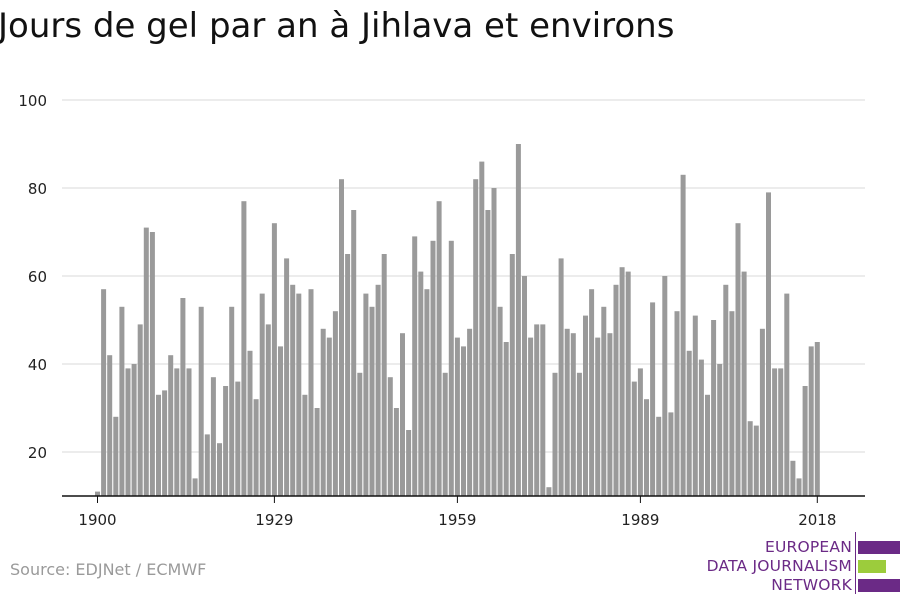 The height and width of the screenshot is (600, 900). What do you see at coordinates (293, 390) in the screenshot?
I see `bar-1932` at bounding box center [293, 390].